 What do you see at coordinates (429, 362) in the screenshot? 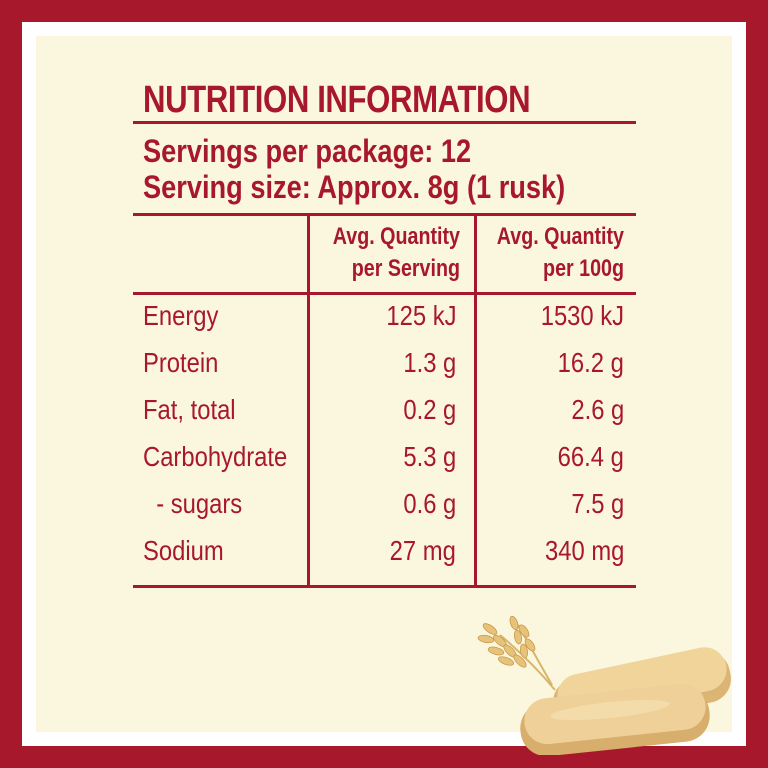
I see `per-serving-value: 1.3 g` at bounding box center [429, 362].